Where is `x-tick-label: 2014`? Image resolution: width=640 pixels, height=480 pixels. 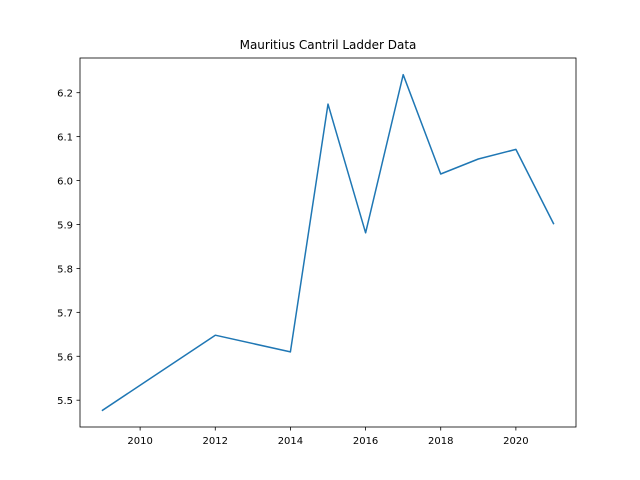 x-tick-label: 2014 is located at coordinates (290, 441).